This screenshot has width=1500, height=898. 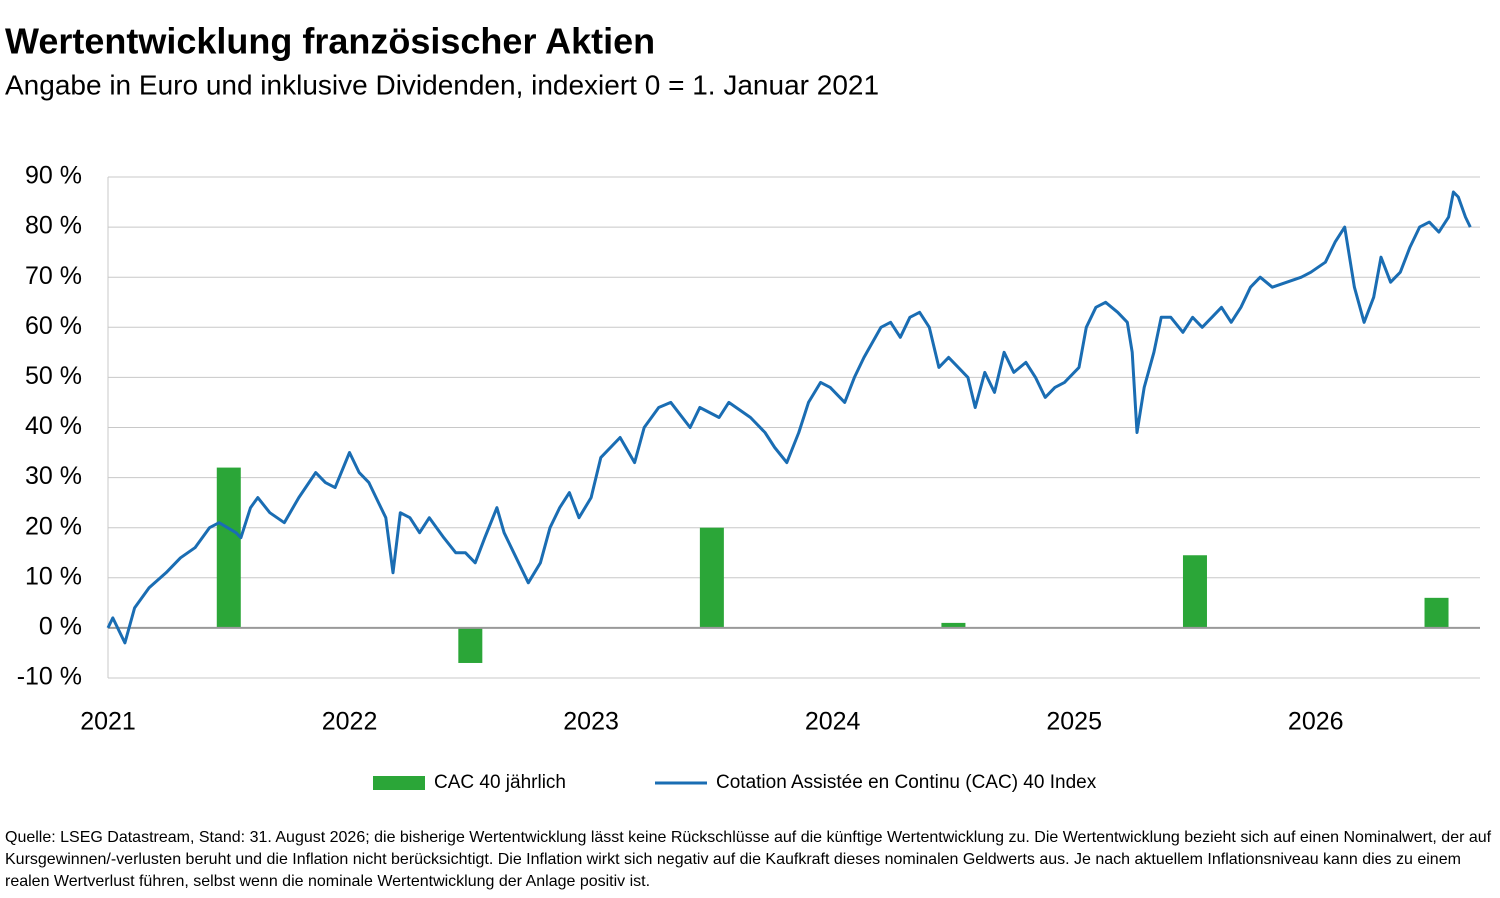 I want to click on y-tick-label: 30 %, so click(x=53, y=476).